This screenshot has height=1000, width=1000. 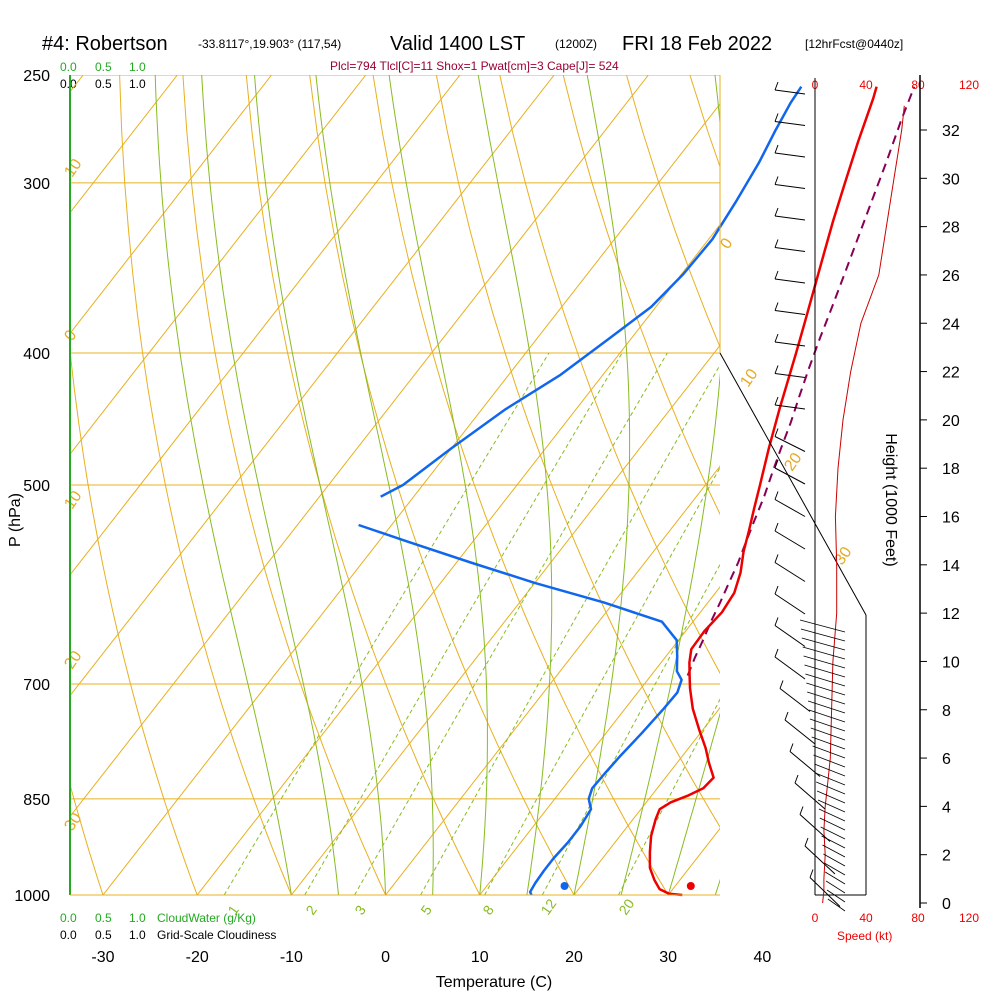 I want to click on pressure-tick-label: 500, so click(x=36, y=486).